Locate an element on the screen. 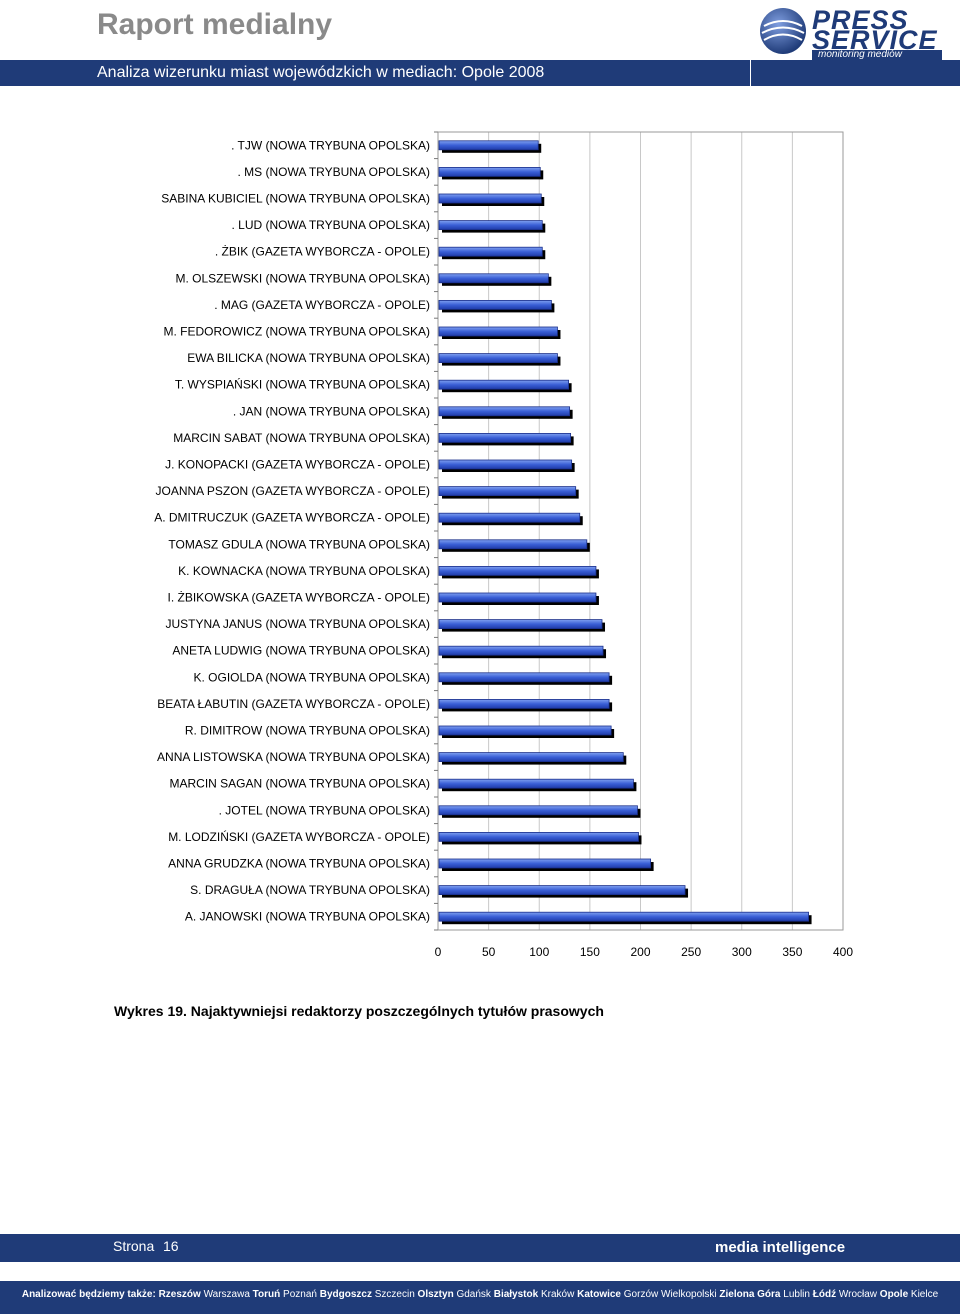 This screenshot has height=1314, width=960. city-item: Rzeszów is located at coordinates (179, 1294).